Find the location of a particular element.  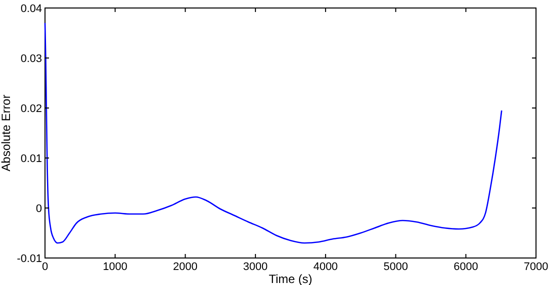

x-tick-label: 4000 is located at coordinates (325, 267).